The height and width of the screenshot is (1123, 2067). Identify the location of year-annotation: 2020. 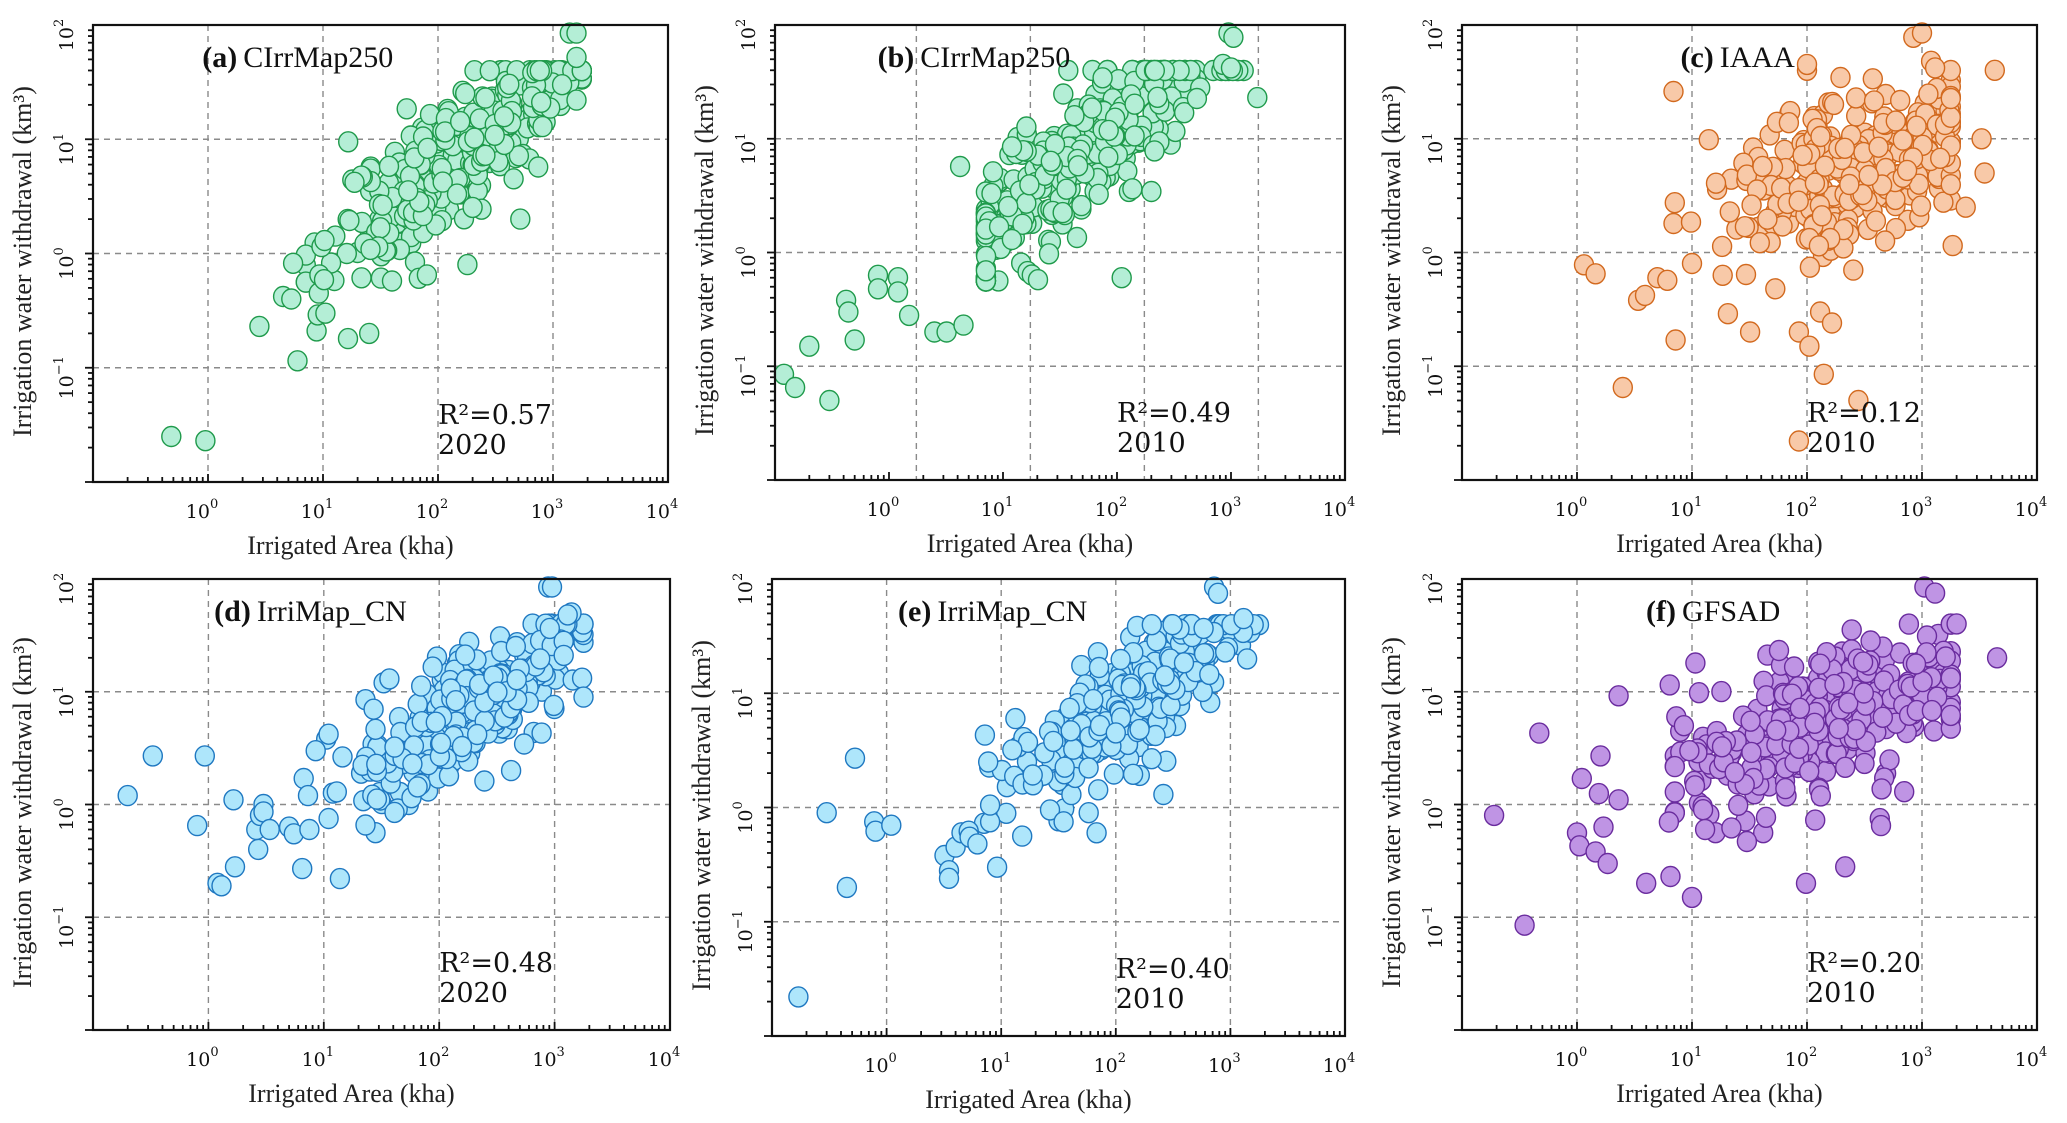
(472, 445).